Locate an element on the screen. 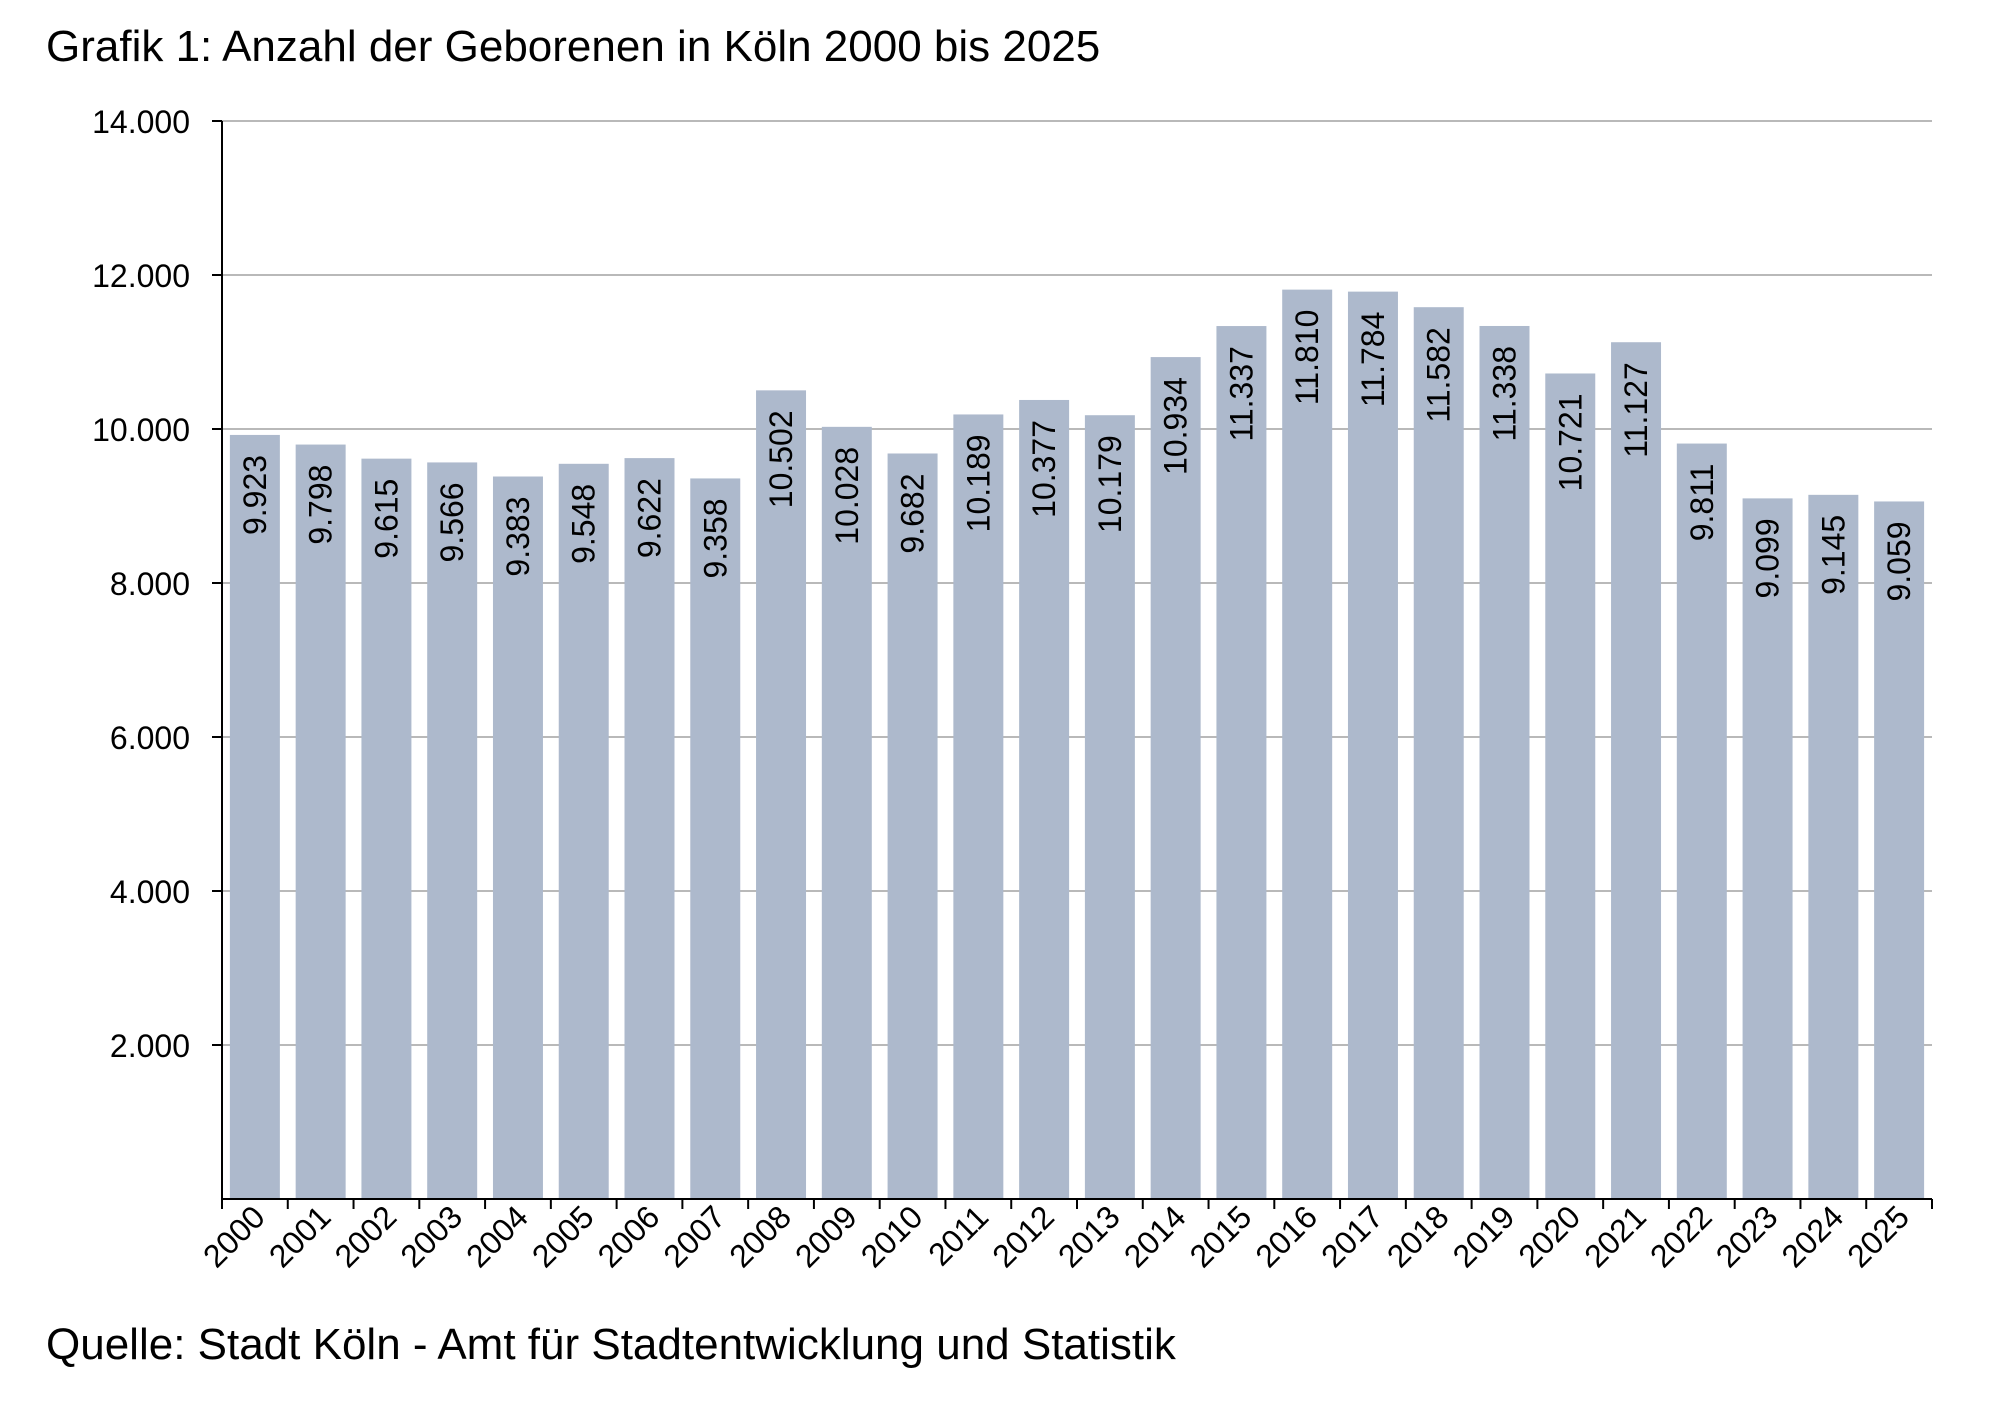  bar-2007 is located at coordinates (715, 839).